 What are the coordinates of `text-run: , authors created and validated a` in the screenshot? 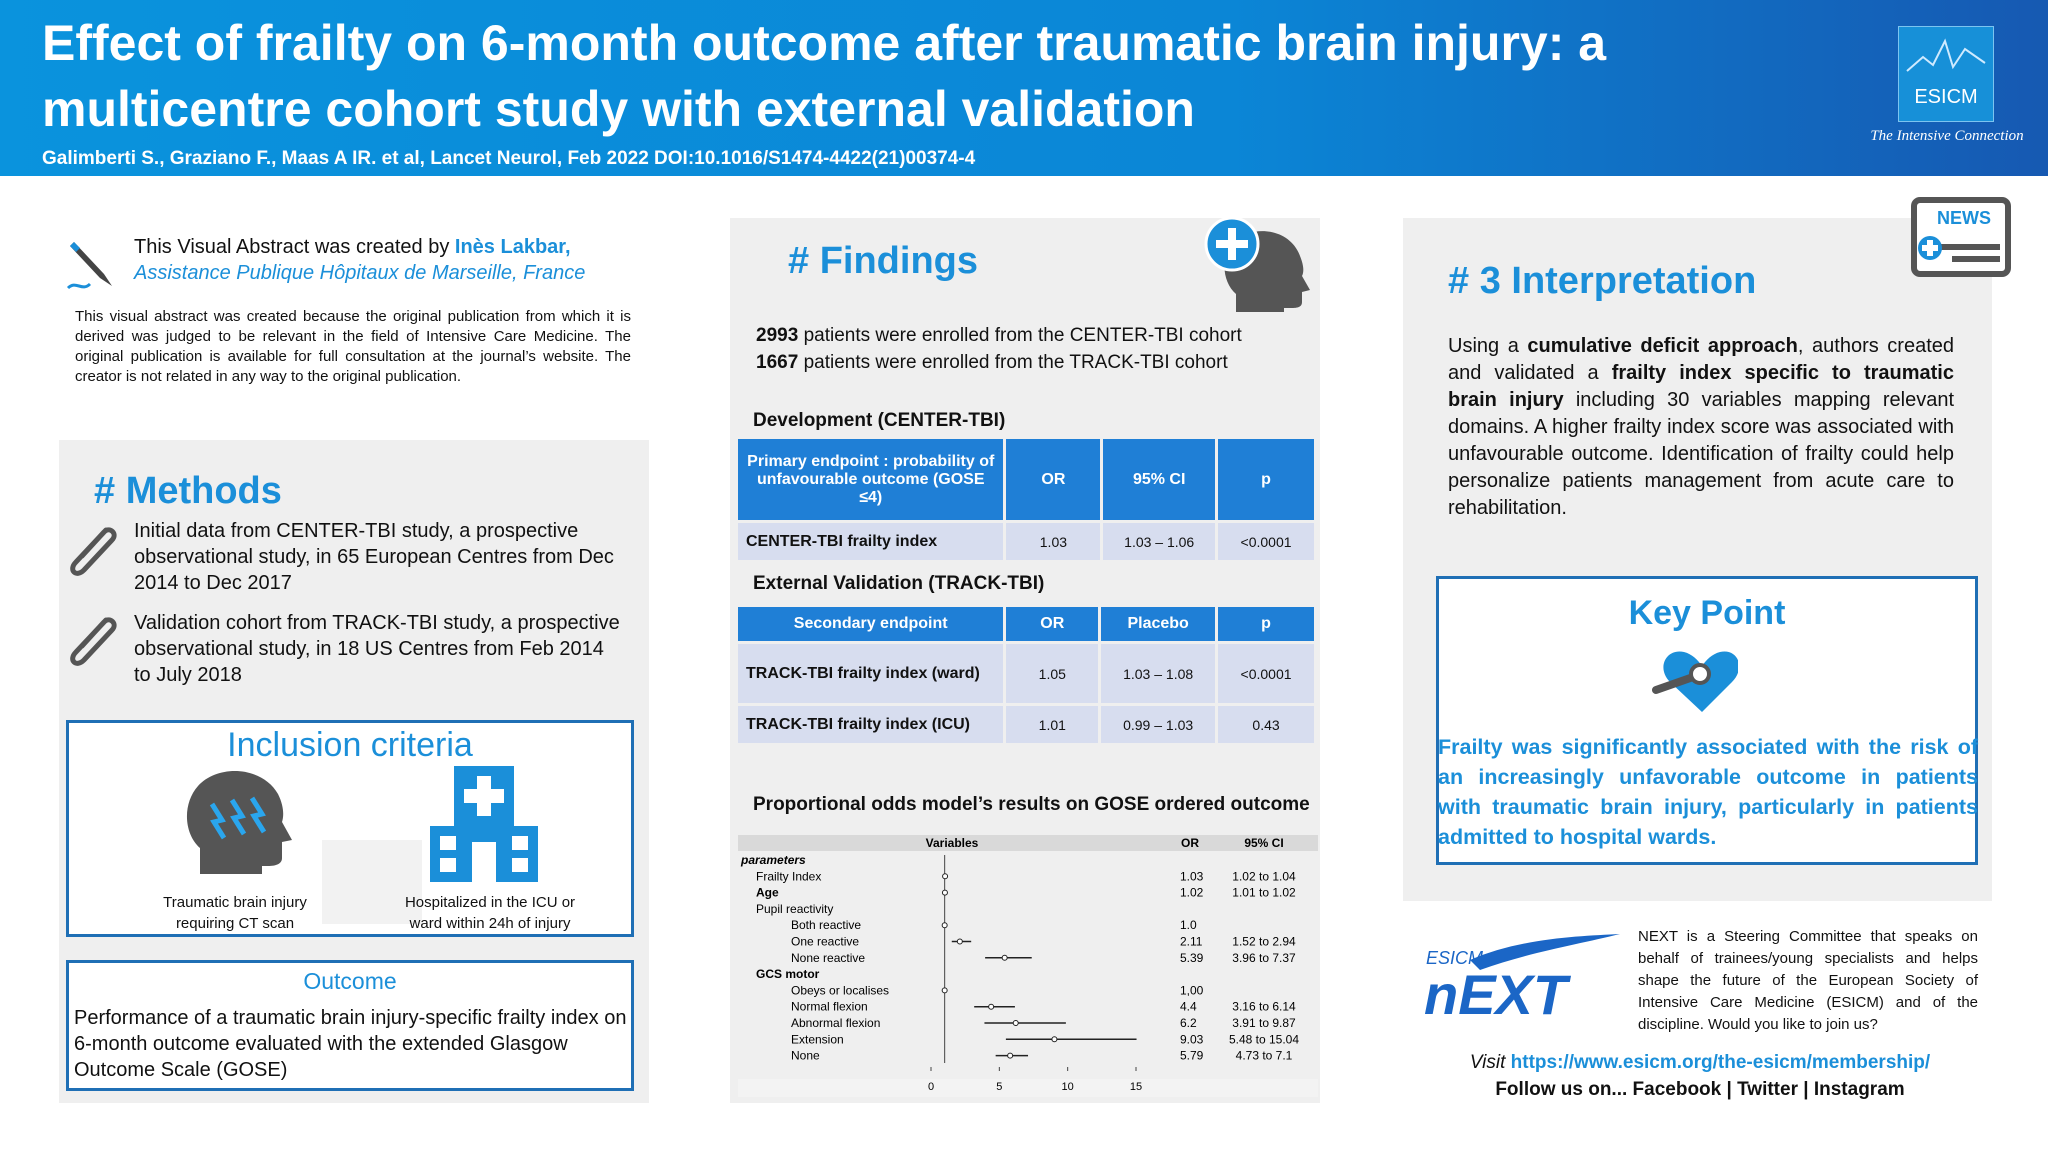 It's located at (1701, 359).